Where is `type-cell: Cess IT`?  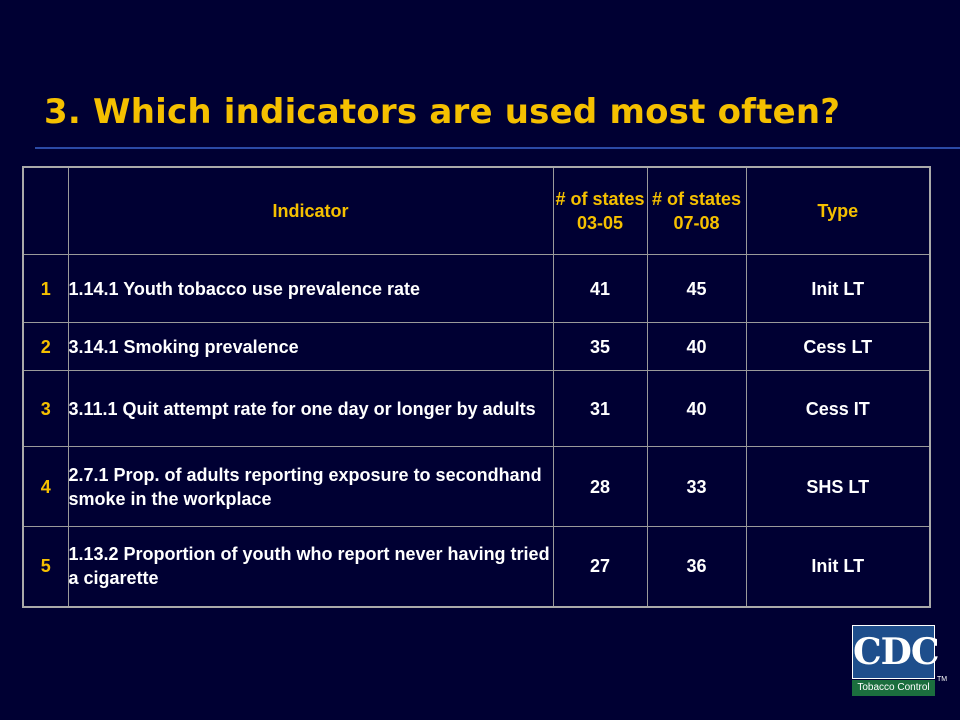
type-cell: Cess IT is located at coordinates (838, 408).